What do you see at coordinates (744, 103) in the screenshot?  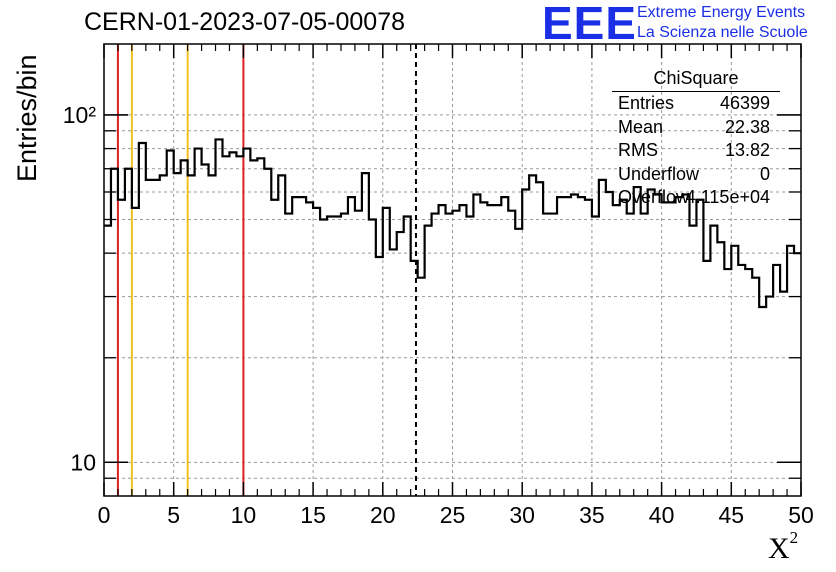 I see `stats-value: 46399` at bounding box center [744, 103].